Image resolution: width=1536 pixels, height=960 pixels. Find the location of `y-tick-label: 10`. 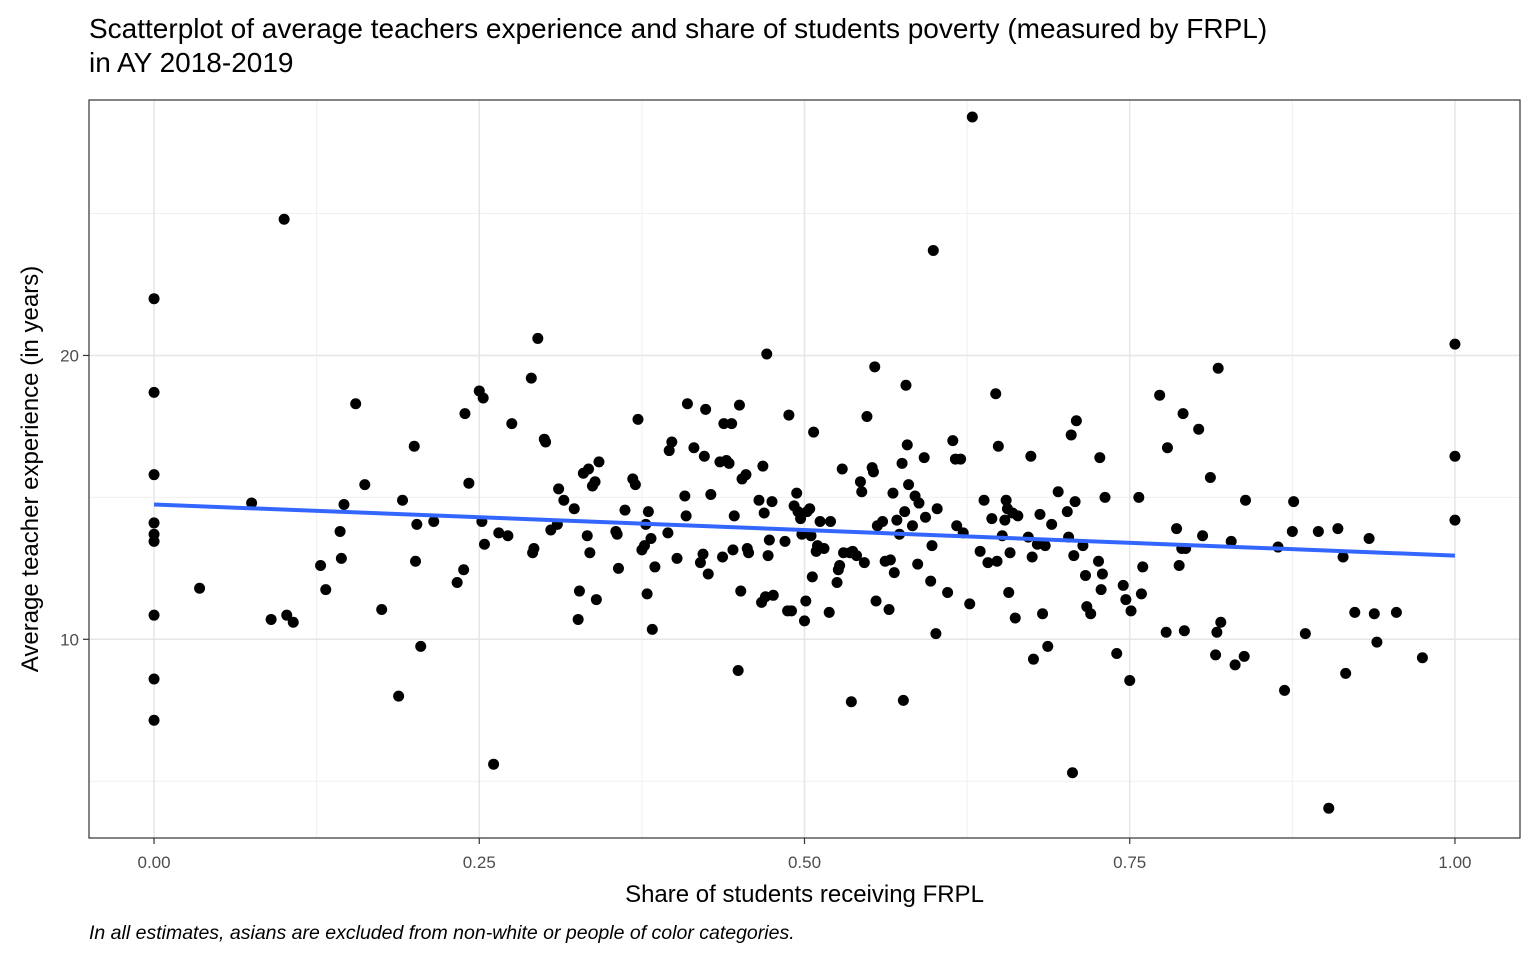

y-tick-label: 10 is located at coordinates (69, 639).